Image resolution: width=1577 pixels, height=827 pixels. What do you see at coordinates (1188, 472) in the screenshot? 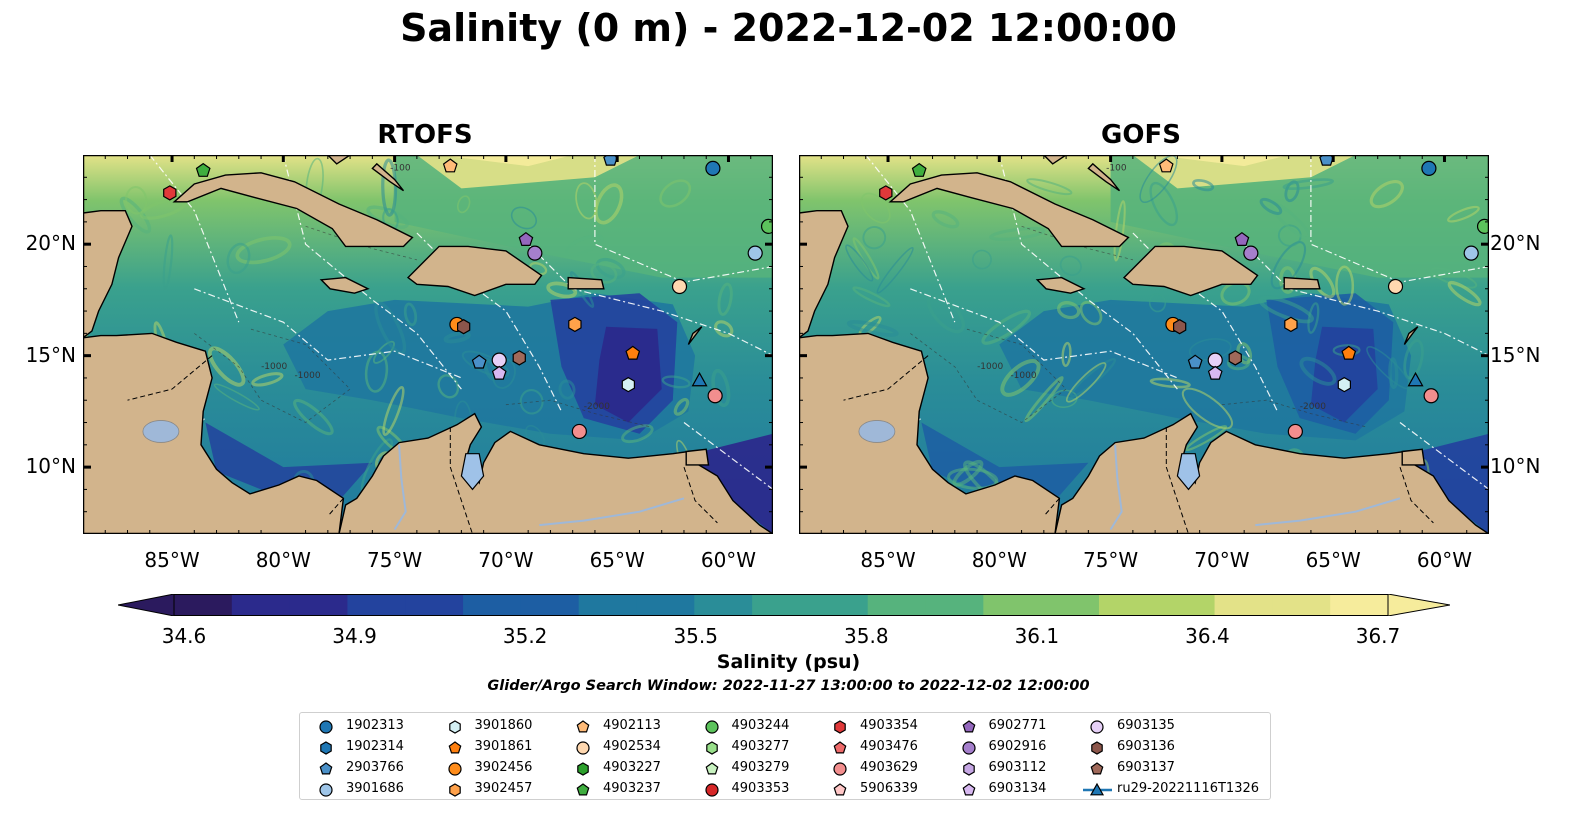
I see `lake-maracaibo` at bounding box center [1188, 472].